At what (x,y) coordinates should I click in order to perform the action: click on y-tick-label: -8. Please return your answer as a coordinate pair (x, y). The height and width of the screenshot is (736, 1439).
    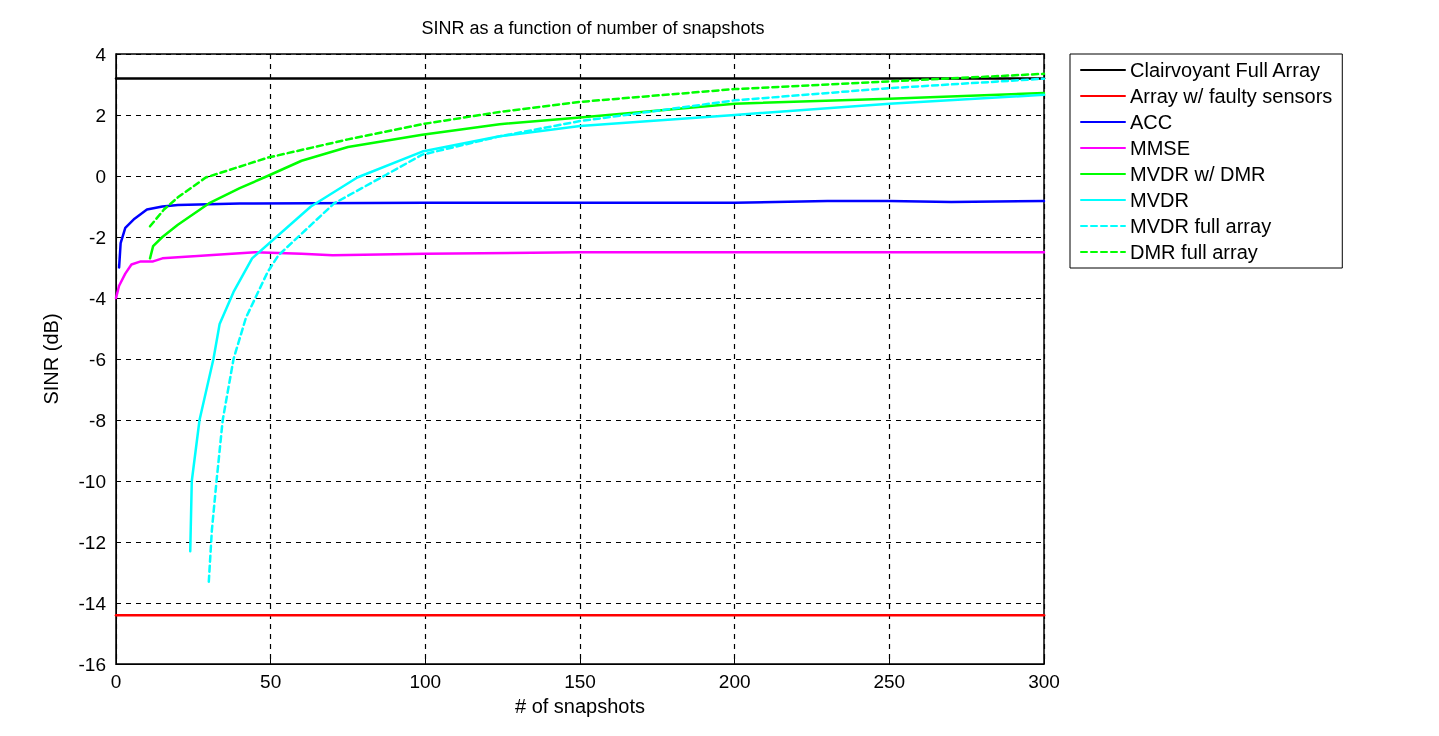
    Looking at the image, I should click on (97, 420).